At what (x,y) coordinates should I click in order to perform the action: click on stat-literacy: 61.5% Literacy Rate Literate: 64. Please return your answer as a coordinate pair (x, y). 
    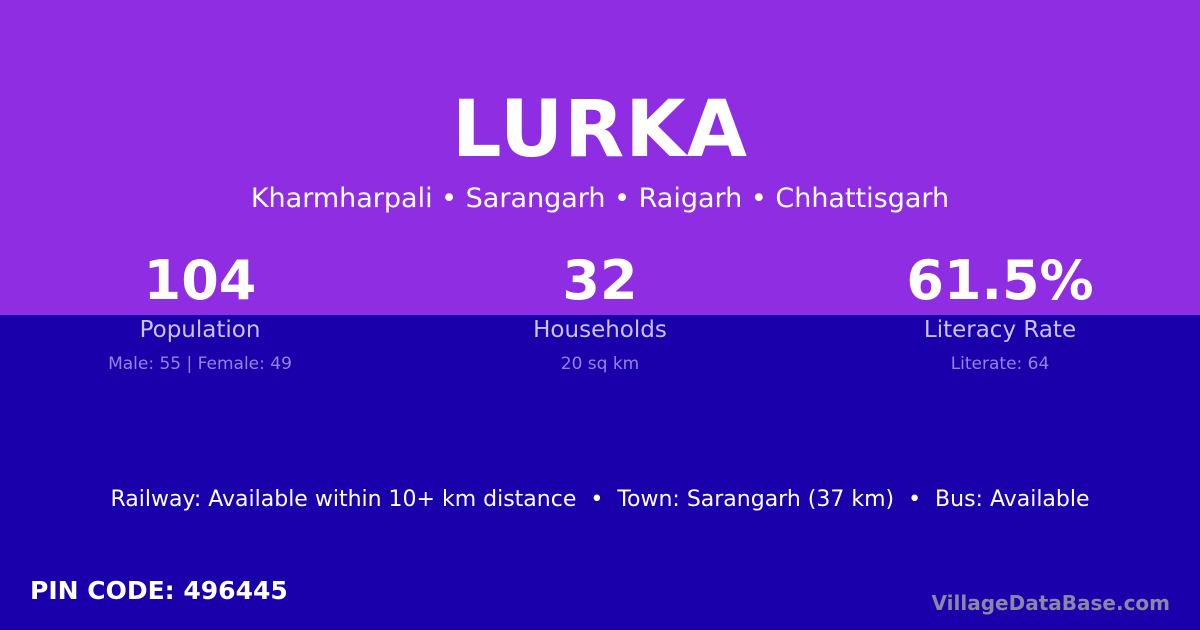
    Looking at the image, I should click on (1000, 312).